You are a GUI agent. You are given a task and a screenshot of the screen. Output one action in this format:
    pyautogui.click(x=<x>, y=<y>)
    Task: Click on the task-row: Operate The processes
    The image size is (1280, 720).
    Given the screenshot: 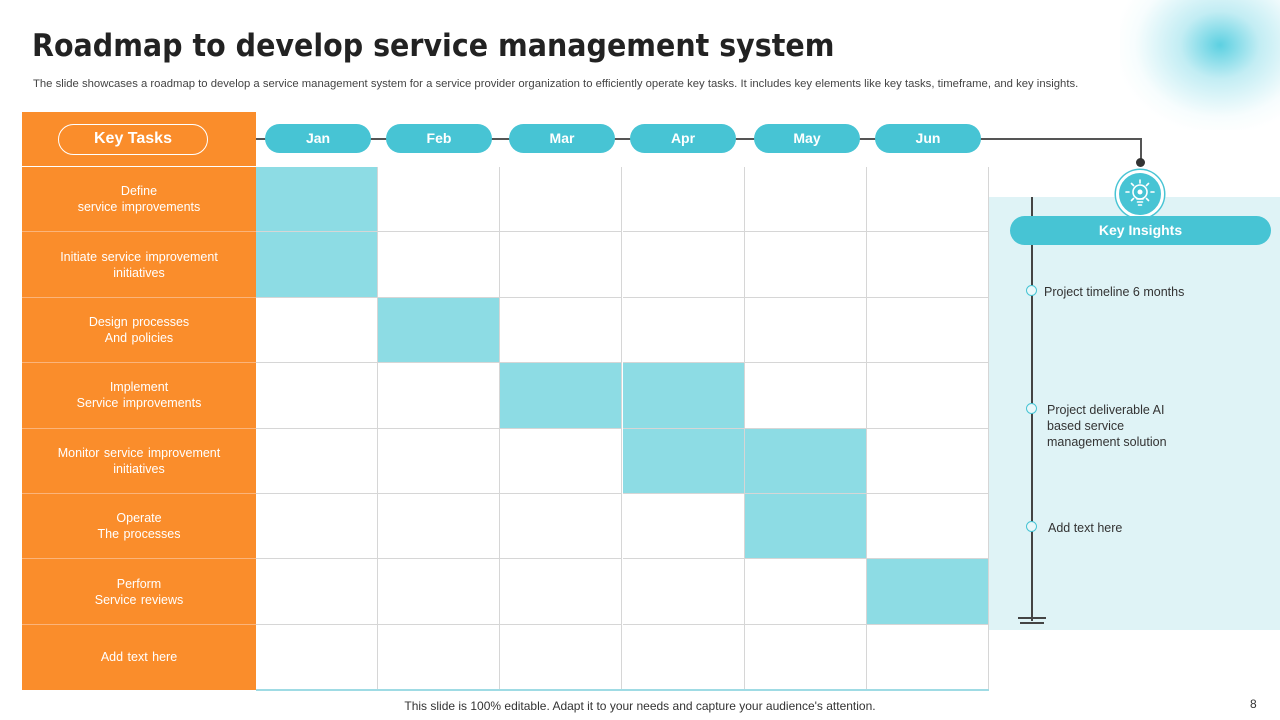 What is the action you would take?
    pyautogui.click(x=139, y=527)
    